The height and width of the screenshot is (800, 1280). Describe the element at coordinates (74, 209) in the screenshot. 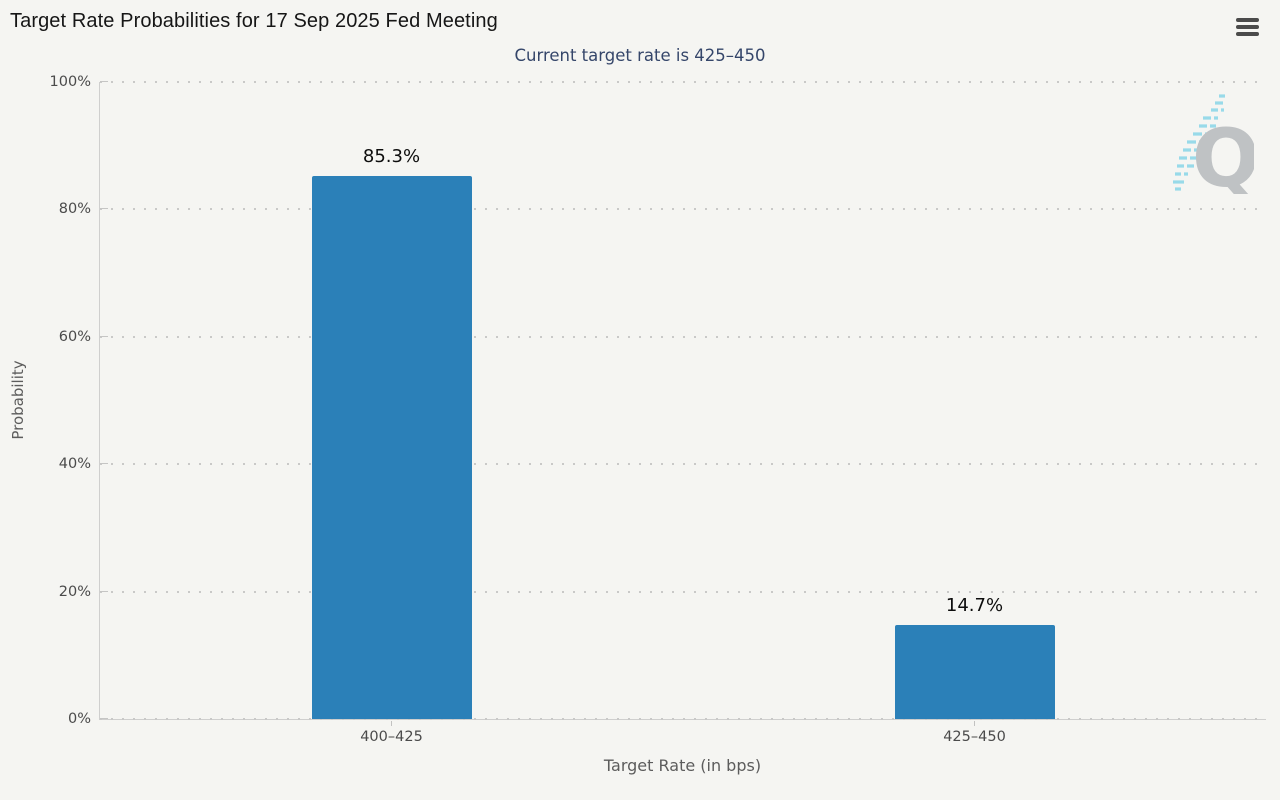

I see `y-tick-label: 80%` at that location.